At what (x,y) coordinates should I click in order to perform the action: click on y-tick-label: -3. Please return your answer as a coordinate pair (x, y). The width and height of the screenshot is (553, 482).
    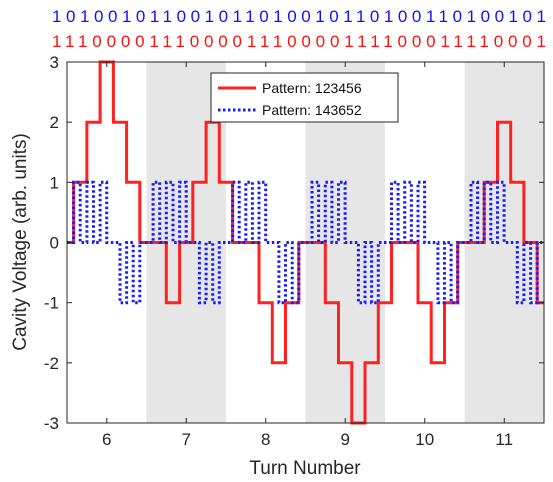
    Looking at the image, I should click on (51, 423).